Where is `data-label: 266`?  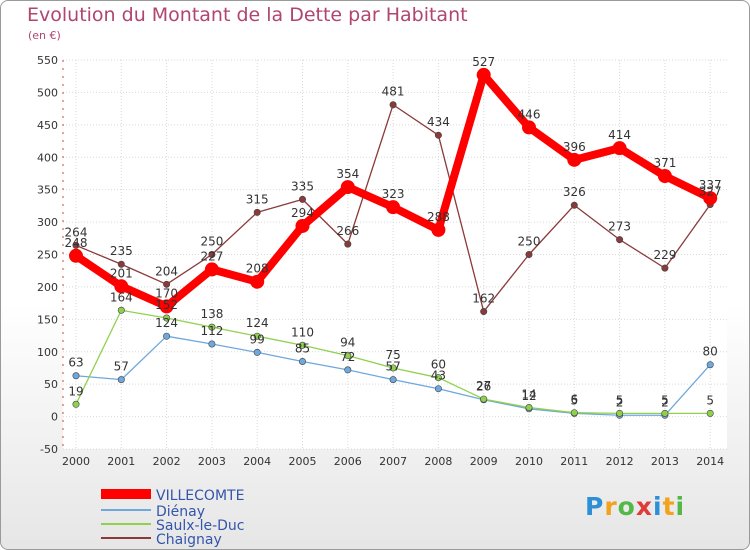 data-label: 266 is located at coordinates (347, 231).